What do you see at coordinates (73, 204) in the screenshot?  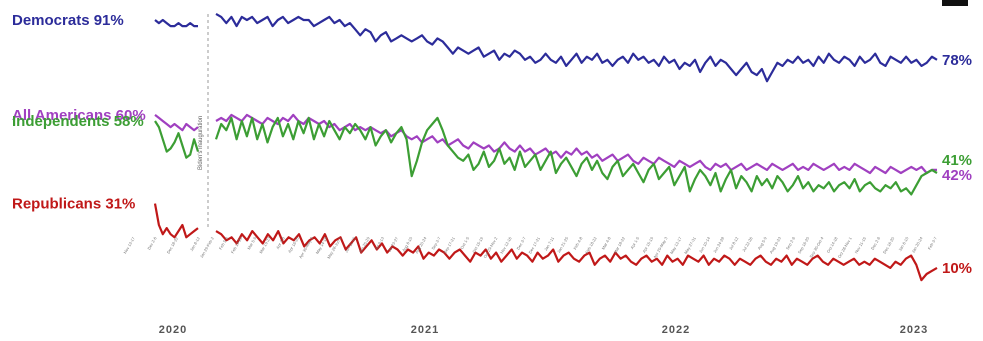 I see `series-name-republicans: Republicans 31%` at bounding box center [73, 204].